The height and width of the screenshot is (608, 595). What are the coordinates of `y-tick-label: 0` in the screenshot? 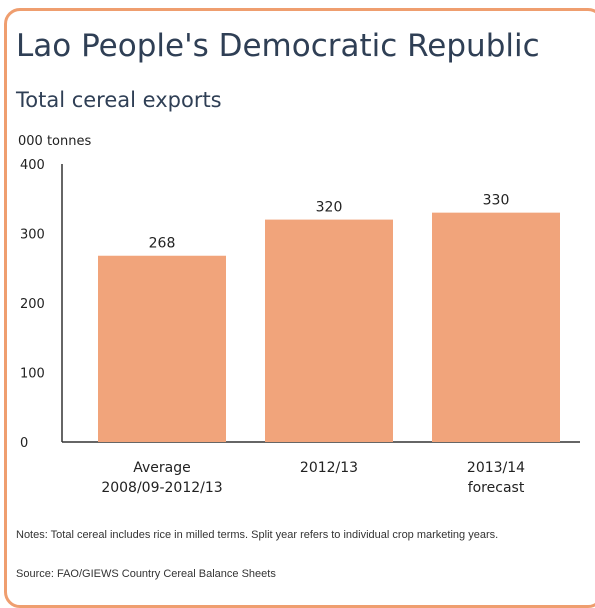 It's located at (24, 443).